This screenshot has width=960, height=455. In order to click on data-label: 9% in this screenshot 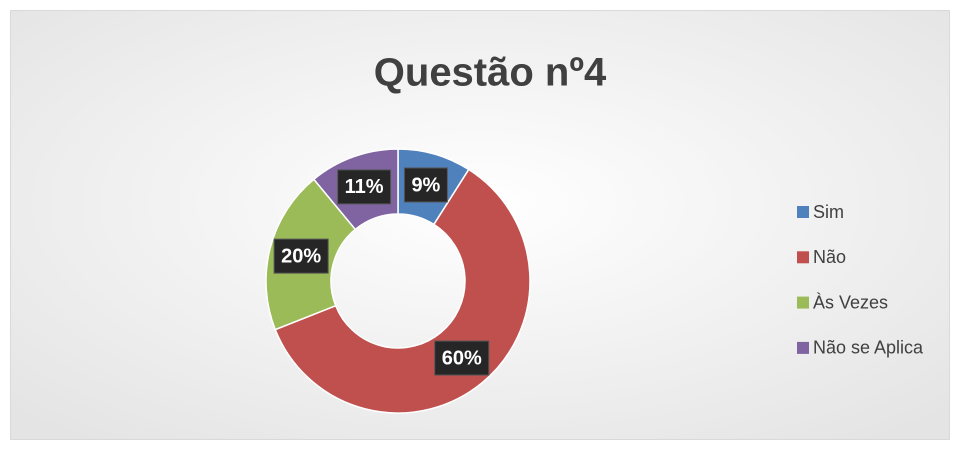, I will do `click(425, 185)`.